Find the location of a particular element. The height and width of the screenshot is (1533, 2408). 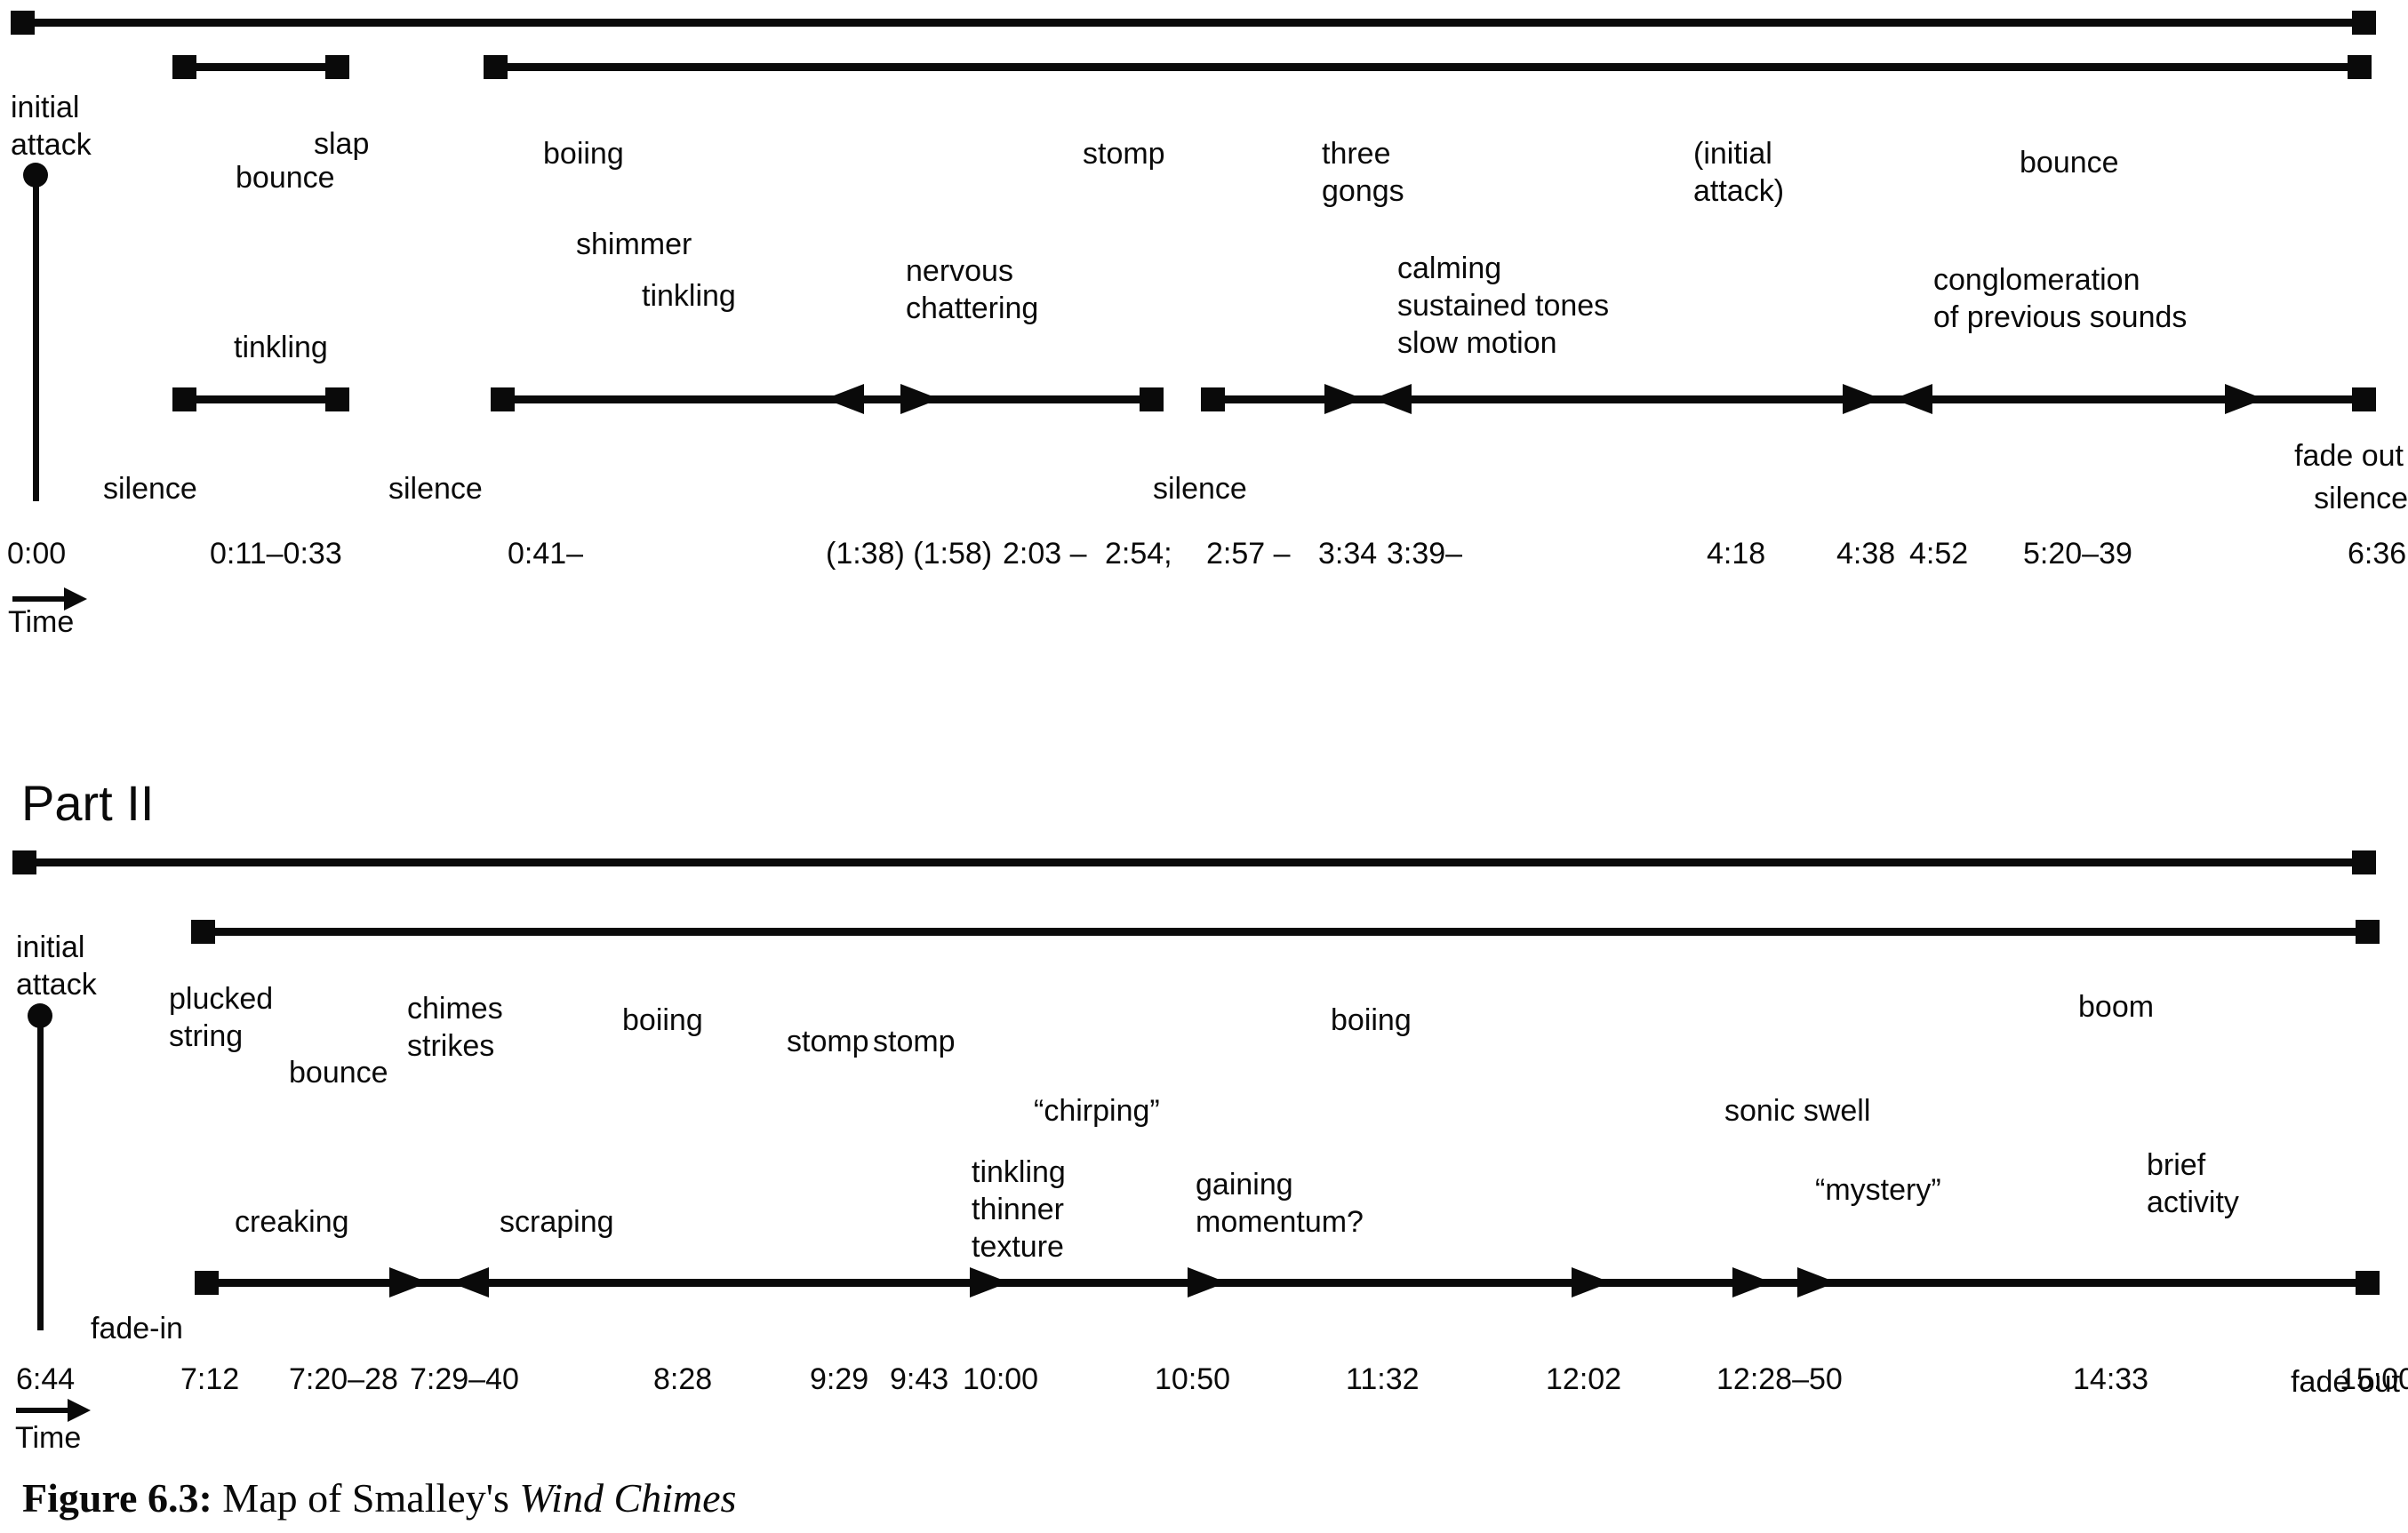

part2-label-tinkling-thinner-texture: tinkling thinner texture is located at coordinates (1019, 1210).